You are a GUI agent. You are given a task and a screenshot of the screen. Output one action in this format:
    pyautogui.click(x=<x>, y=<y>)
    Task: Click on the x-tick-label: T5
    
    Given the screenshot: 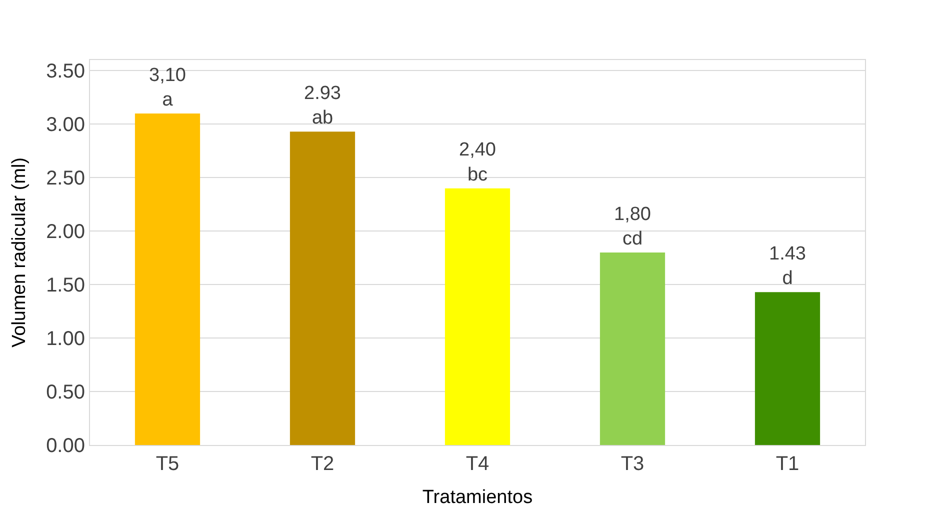 What is the action you would take?
    pyautogui.click(x=168, y=464)
    